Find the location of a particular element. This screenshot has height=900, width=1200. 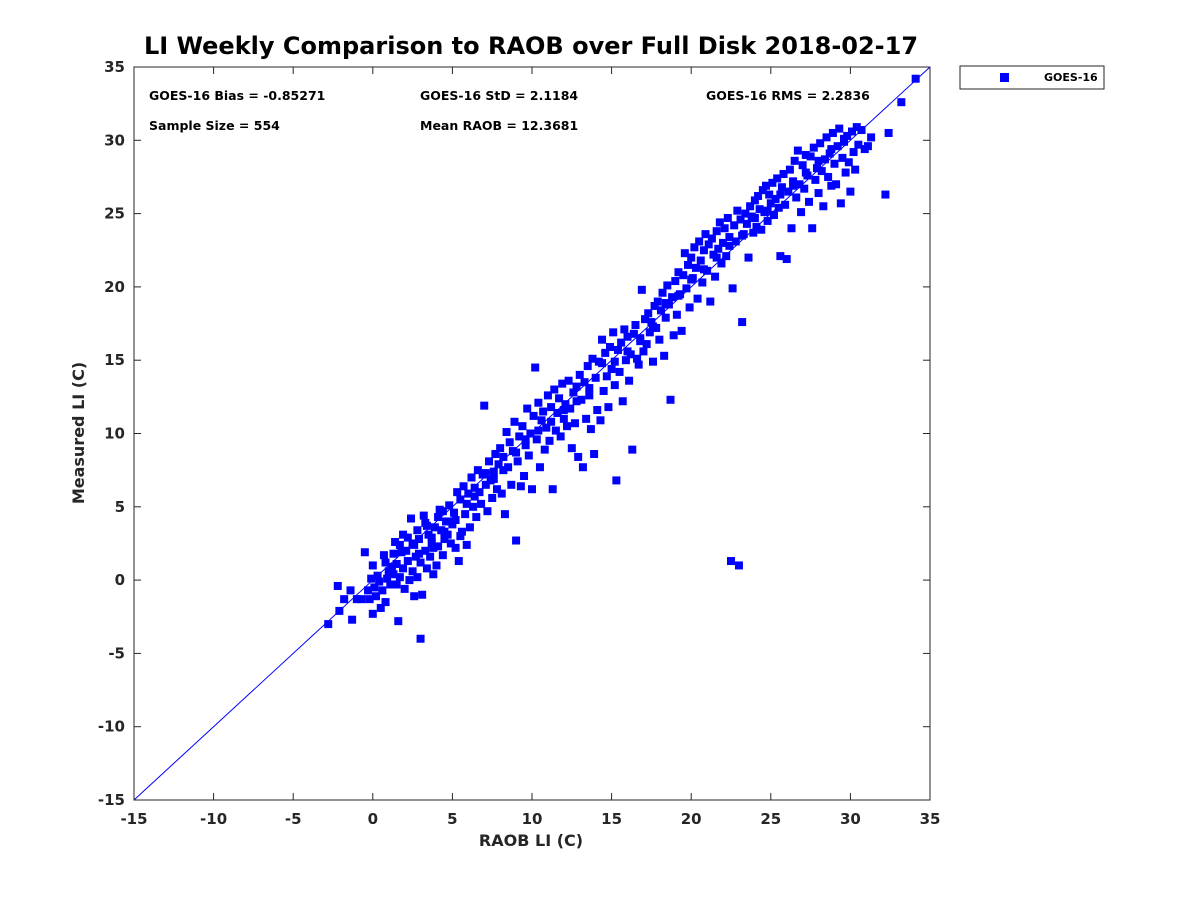

stat-sample-size: Sample Size = 554 is located at coordinates (214, 125).